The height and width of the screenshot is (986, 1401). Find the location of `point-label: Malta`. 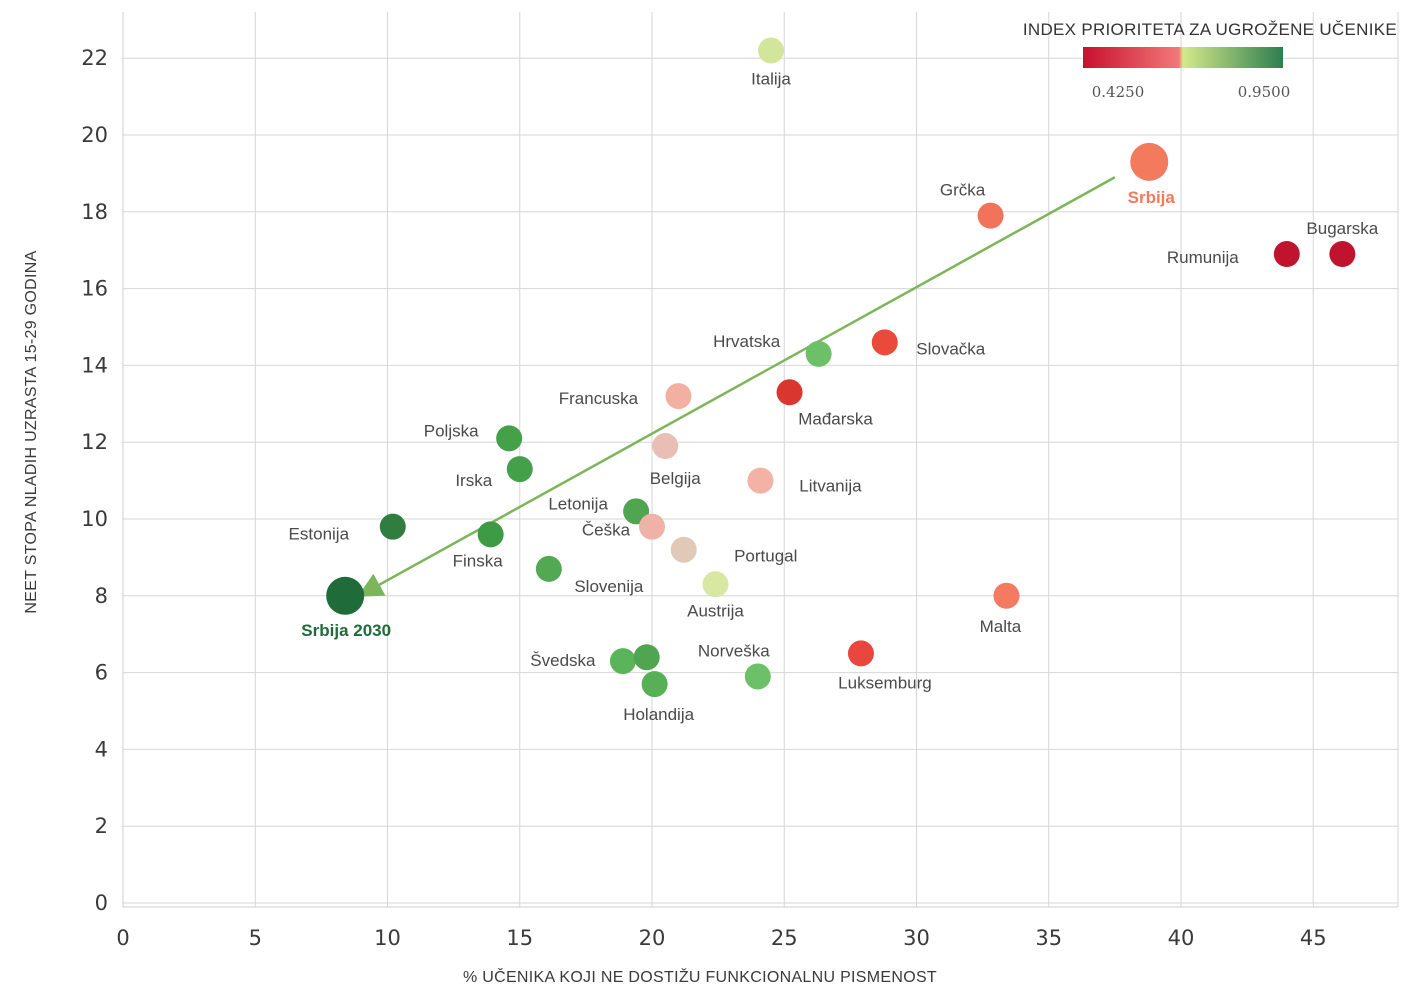

point-label: Malta is located at coordinates (1001, 626).